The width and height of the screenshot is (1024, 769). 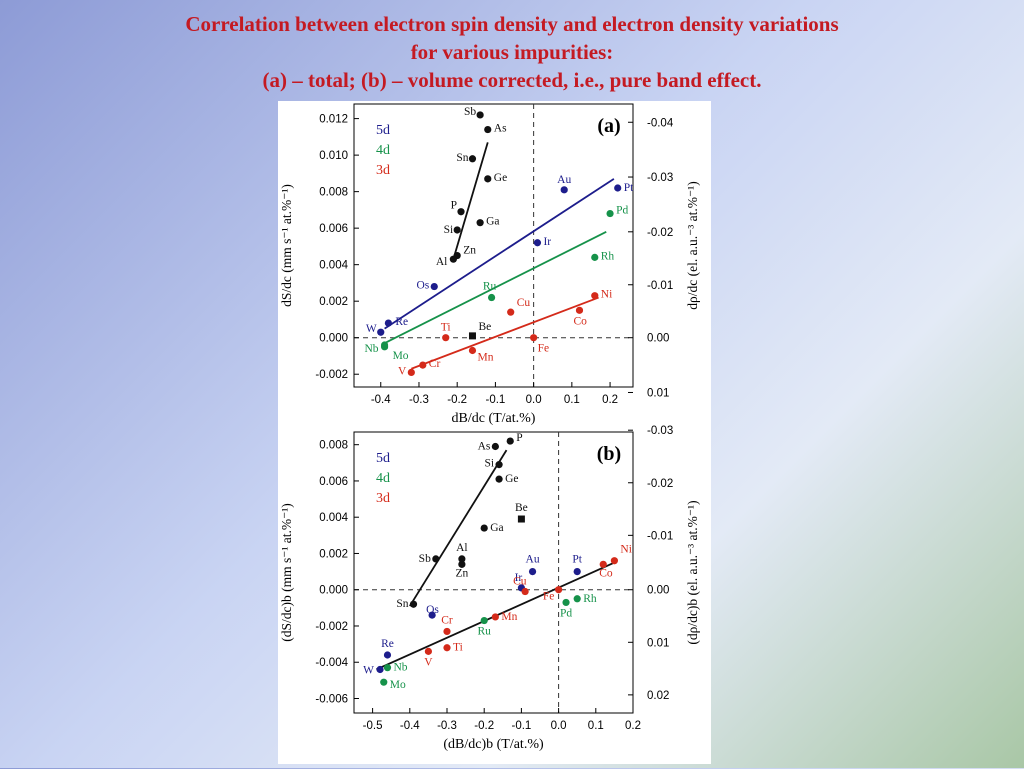 I want to click on point-label: Ni, so click(x=626, y=550).